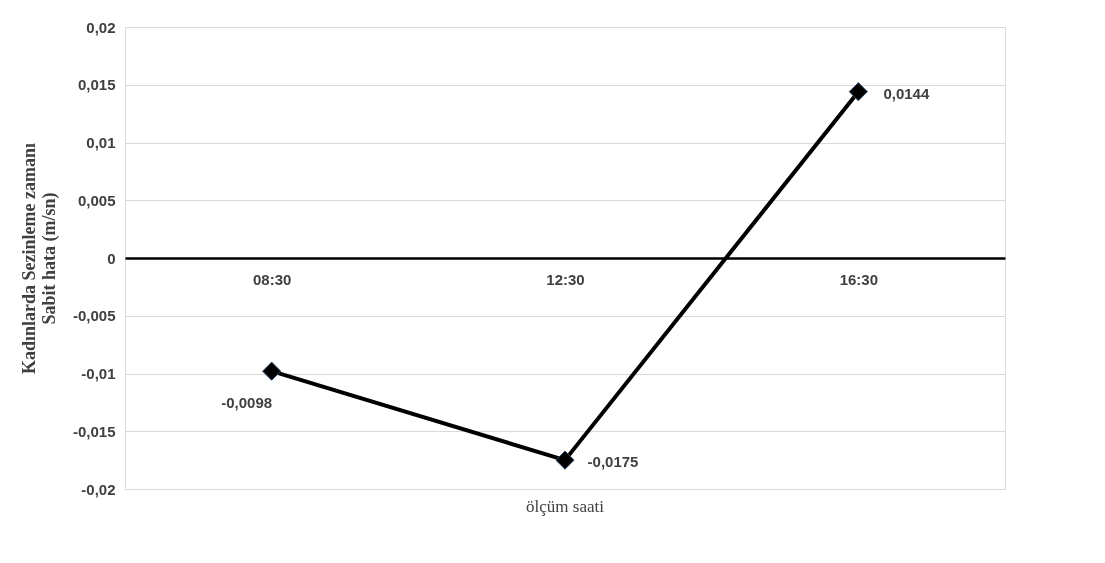 The height and width of the screenshot is (563, 1105). Describe the element at coordinates (906, 93) in the screenshot. I see `data-label: 0,0144` at that location.